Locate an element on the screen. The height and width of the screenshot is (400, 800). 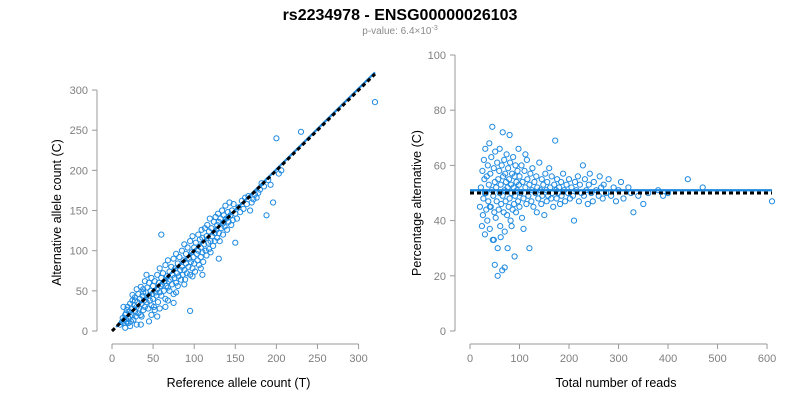
right-y-tick-label: 20 is located at coordinates (440, 277).